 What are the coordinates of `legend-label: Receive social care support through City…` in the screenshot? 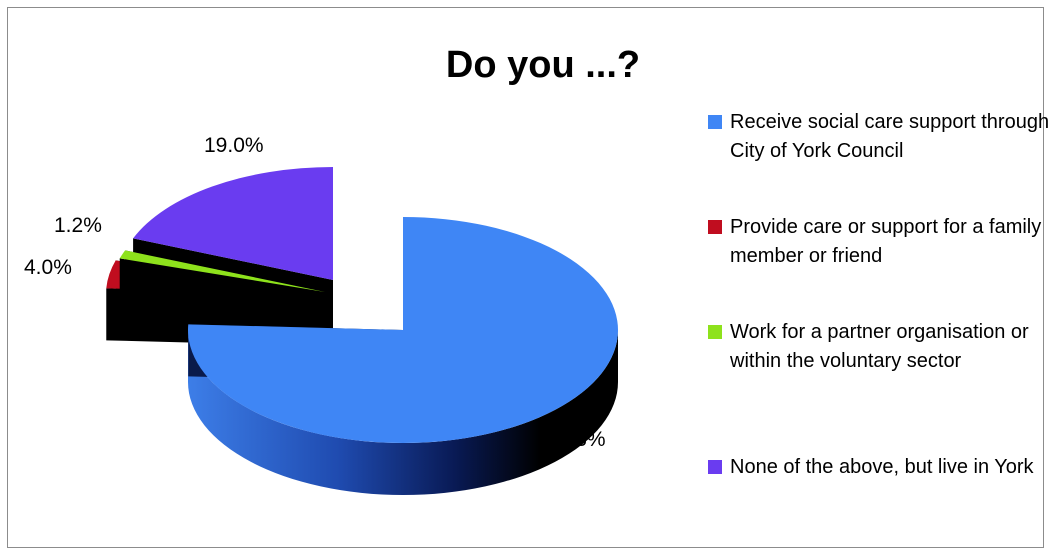 It's located at (890, 136).